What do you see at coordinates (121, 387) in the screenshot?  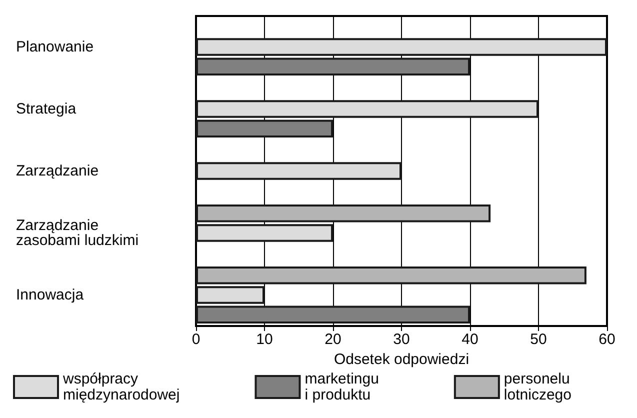 I see `legend-label: współpracy międzynarodowej` at bounding box center [121, 387].